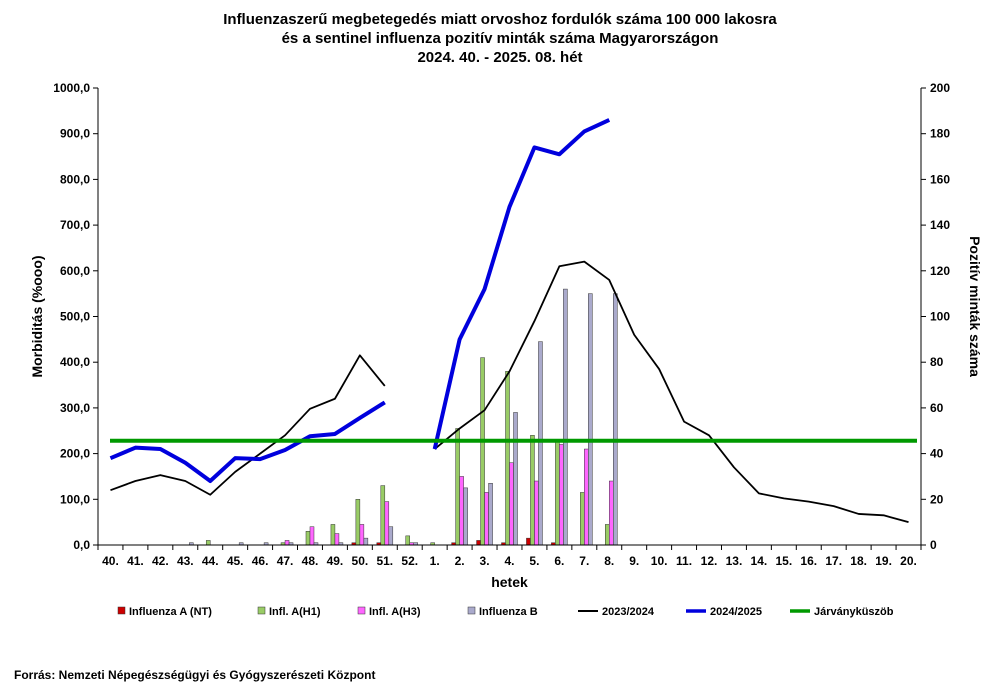 The image size is (1000, 693). Describe the element at coordinates (940, 179) in the screenshot. I see `right-tick-label: 160` at that location.